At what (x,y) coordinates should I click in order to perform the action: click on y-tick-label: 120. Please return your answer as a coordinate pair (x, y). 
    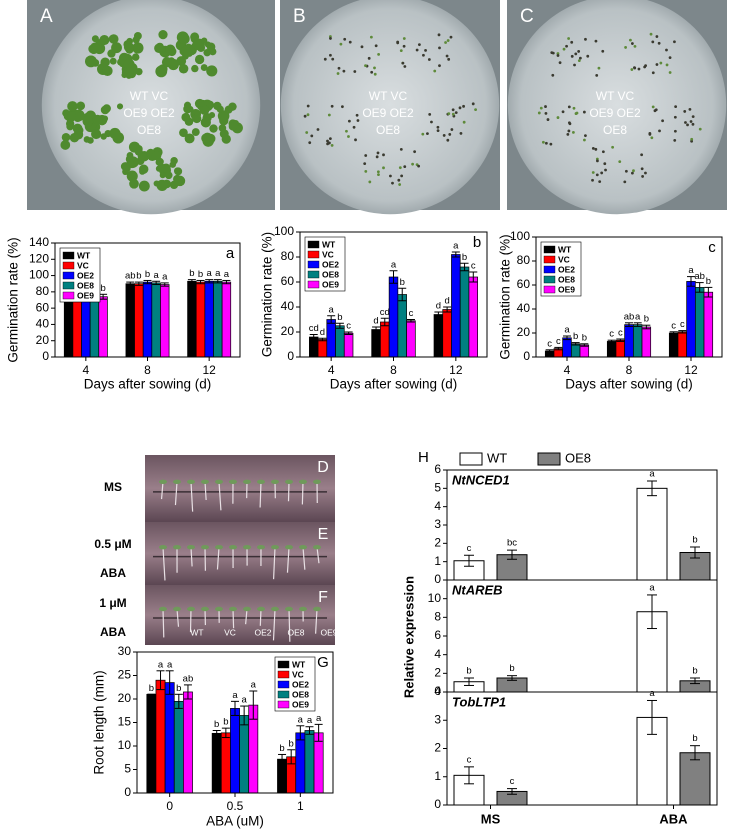
    Looking at the image, I should click on (39, 258).